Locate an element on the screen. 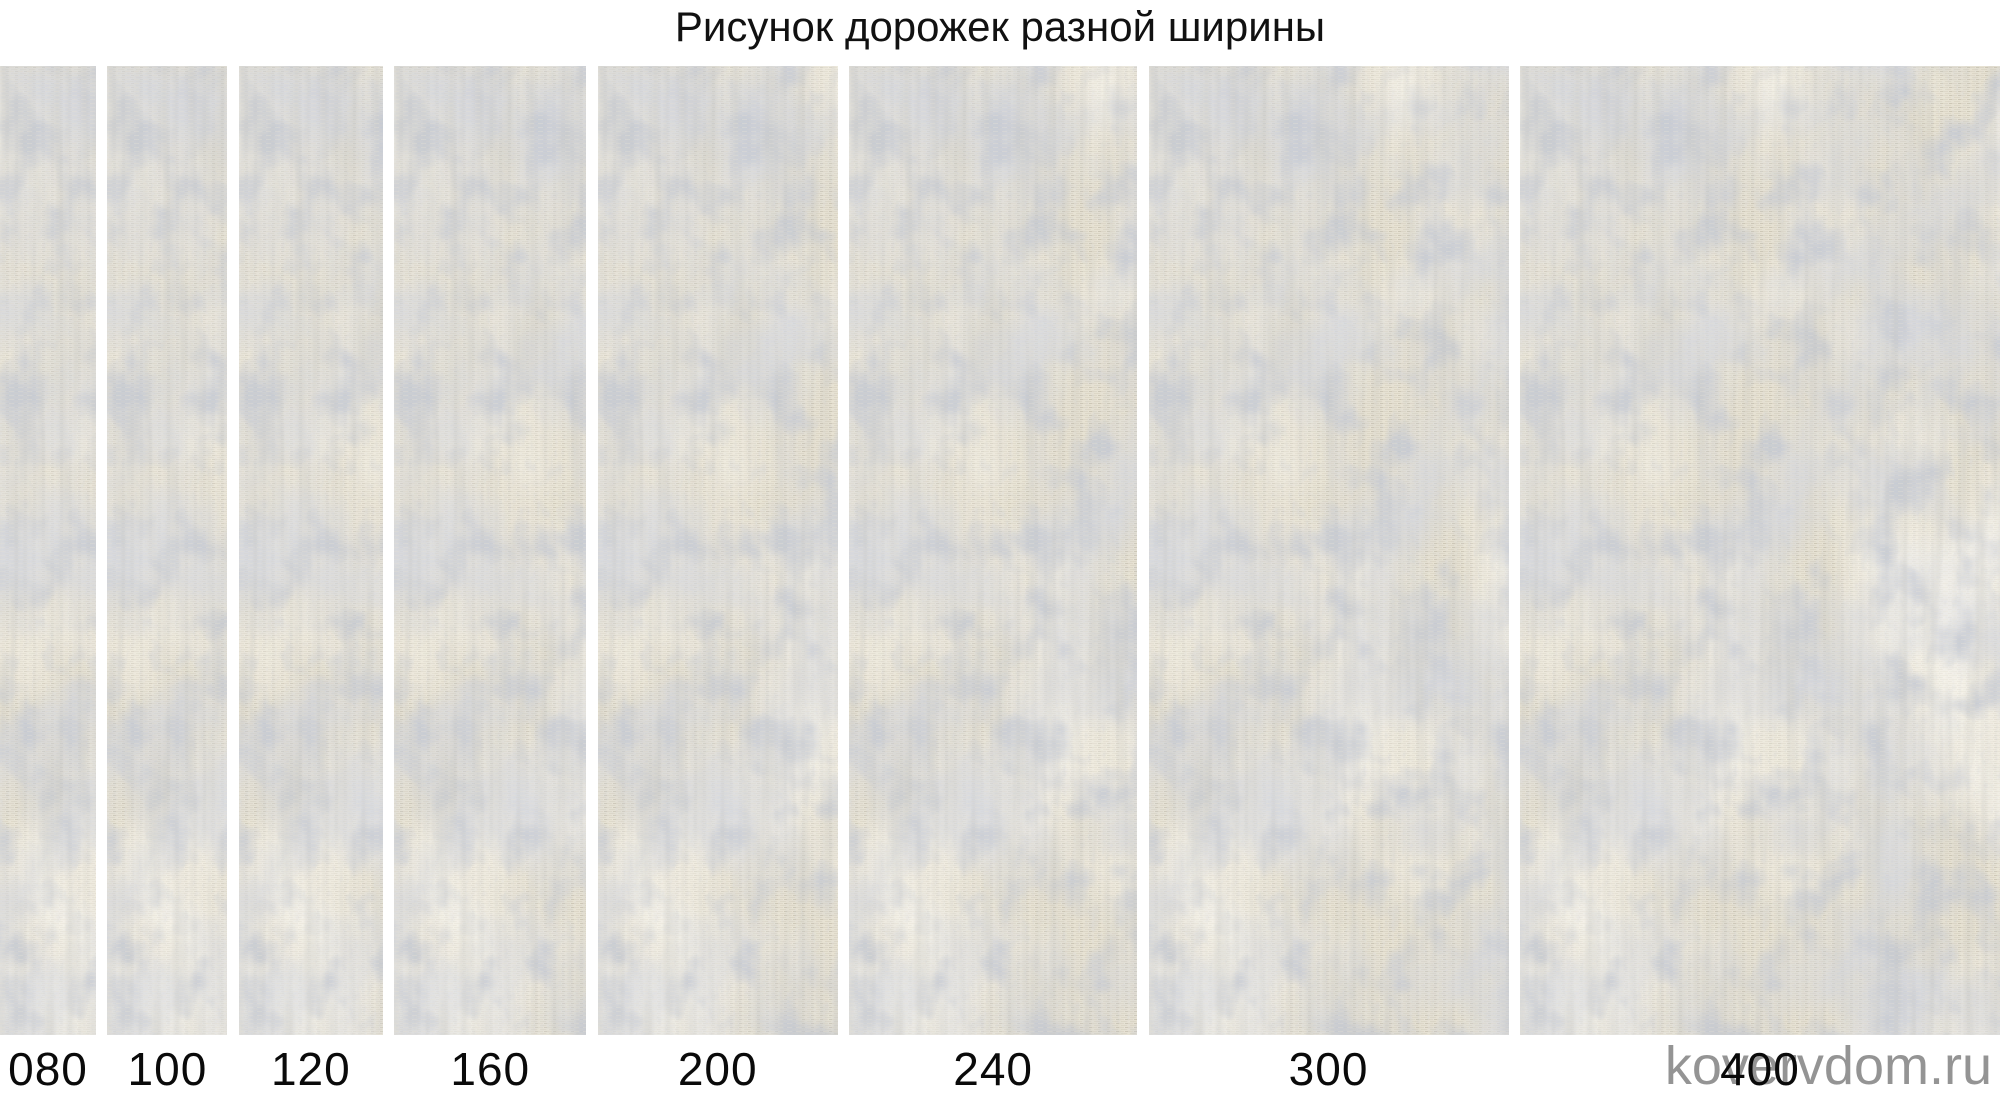 This screenshot has height=1107, width=2000. strip-width-label: 400 is located at coordinates (1760, 1069).